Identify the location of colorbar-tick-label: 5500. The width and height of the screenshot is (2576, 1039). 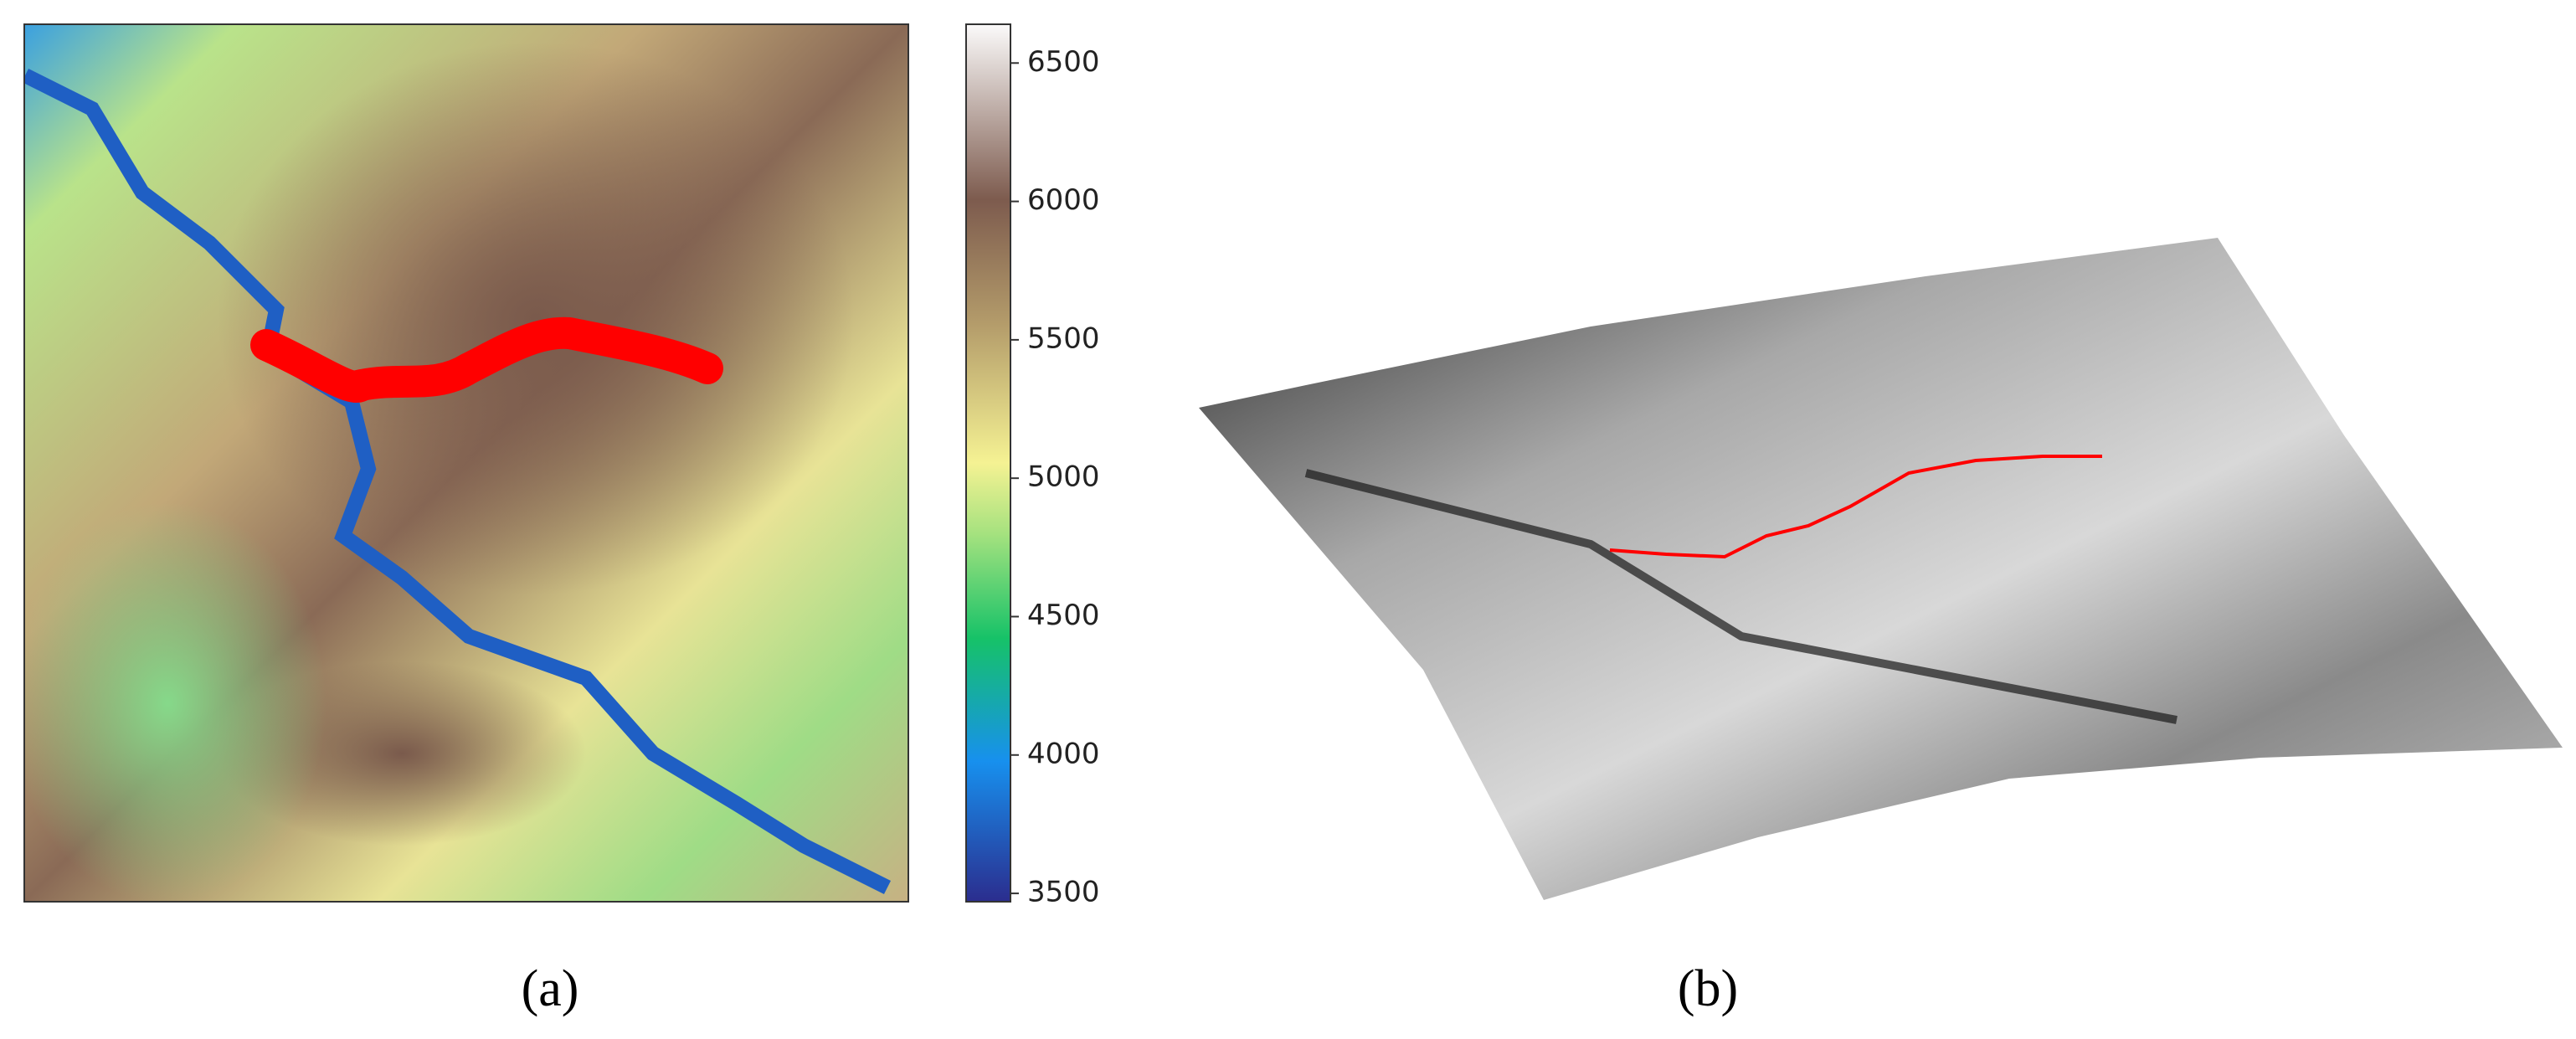
(1063, 338).